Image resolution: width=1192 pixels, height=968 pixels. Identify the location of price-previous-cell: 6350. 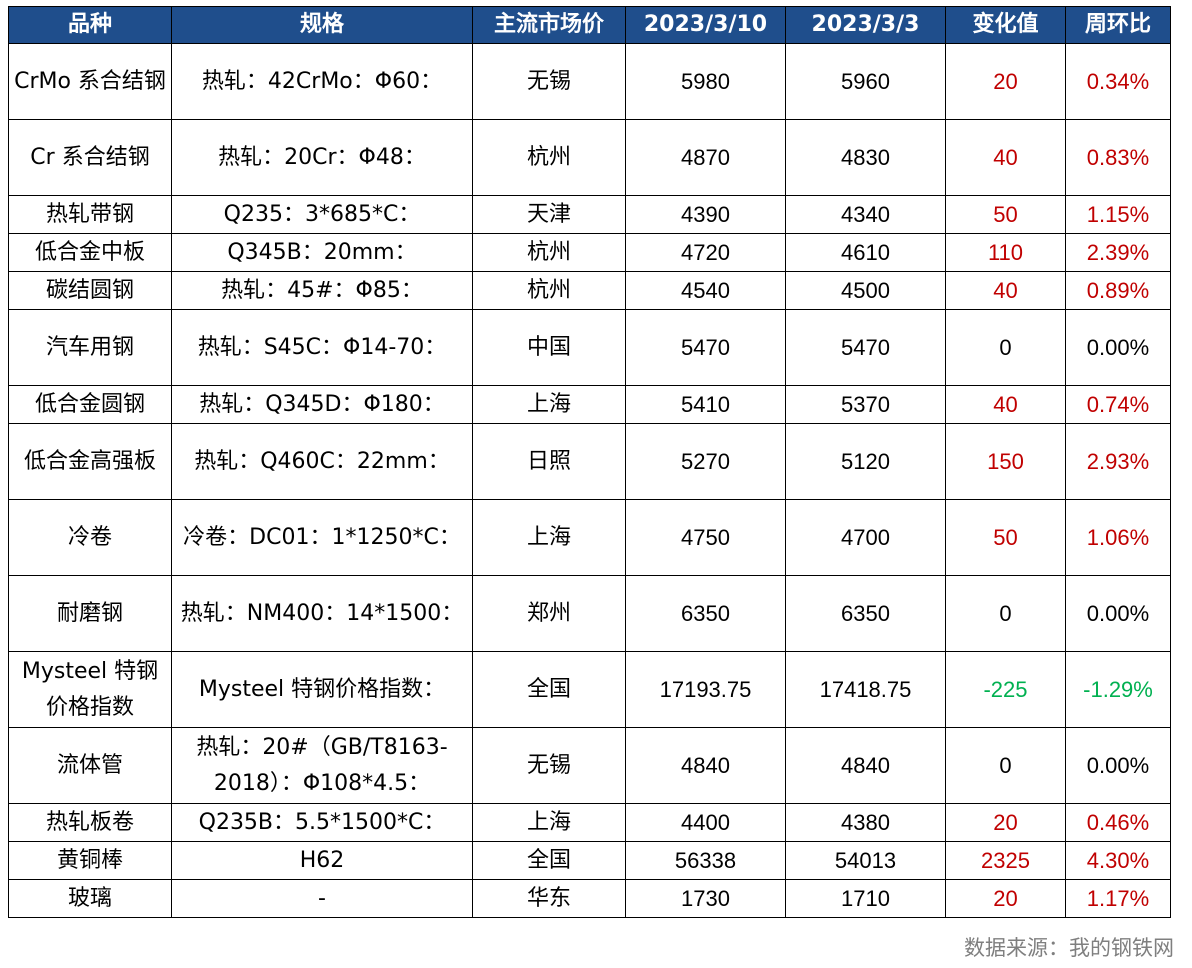
(865, 613).